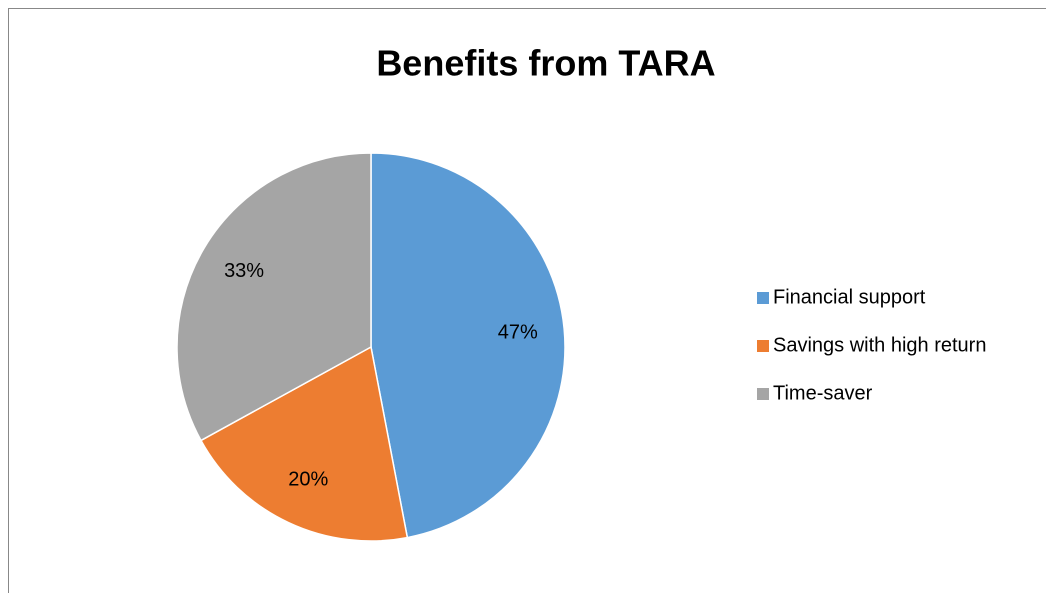 The height and width of the screenshot is (593, 1046). What do you see at coordinates (308, 480) in the screenshot?
I see `data-label: 20%` at bounding box center [308, 480].